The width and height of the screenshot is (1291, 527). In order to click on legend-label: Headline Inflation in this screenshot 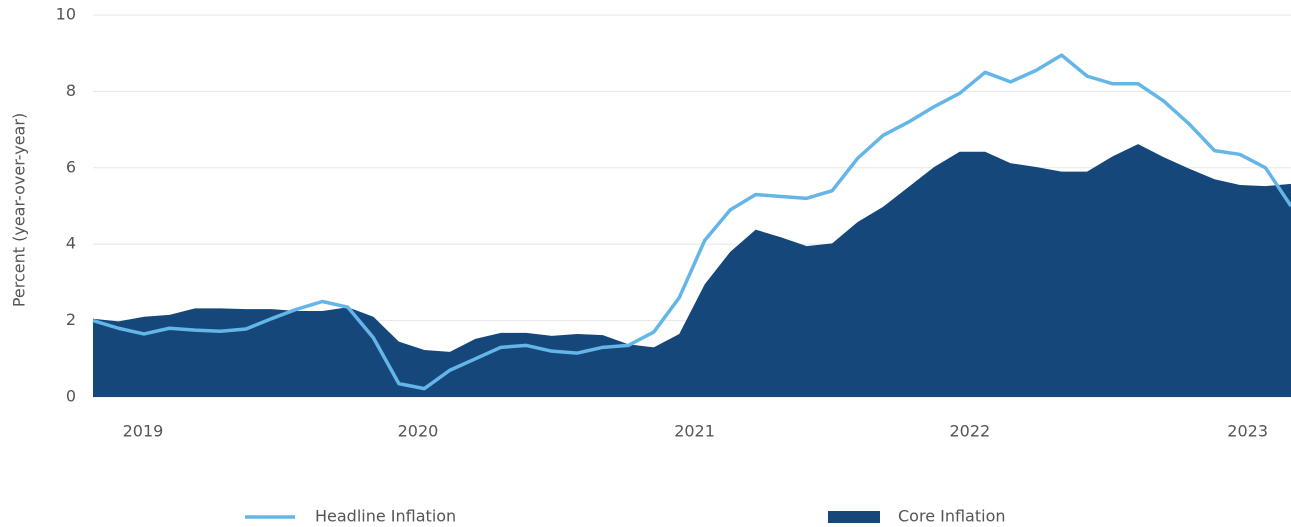, I will do `click(385, 516)`.